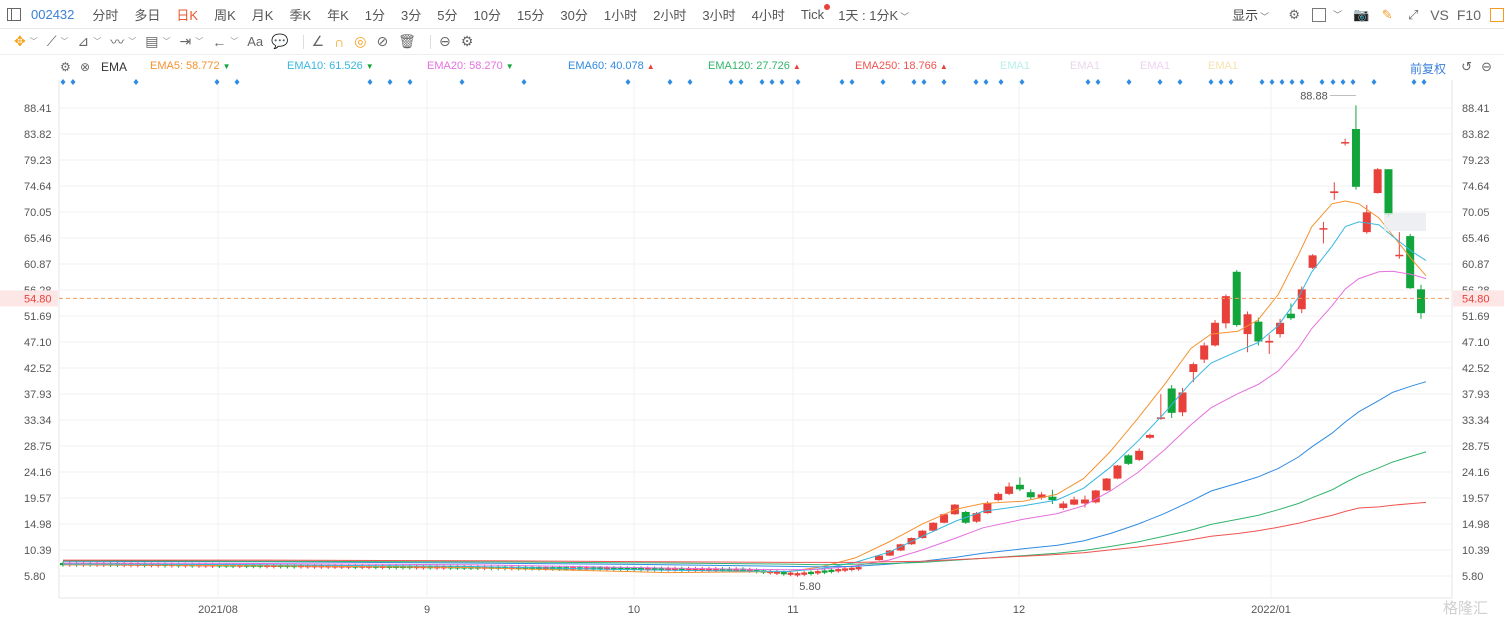  What do you see at coordinates (14, 14) in the screenshot?
I see `sidebar-toggle-icon` at bounding box center [14, 14].